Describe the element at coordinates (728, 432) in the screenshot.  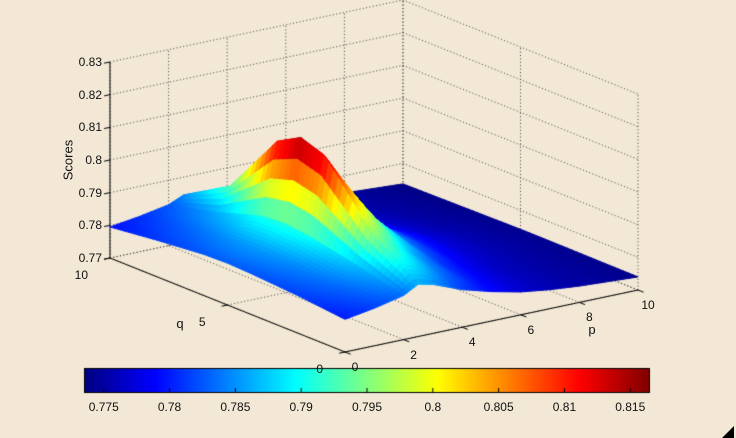
I see `mouse-cursor-artifact` at that location.